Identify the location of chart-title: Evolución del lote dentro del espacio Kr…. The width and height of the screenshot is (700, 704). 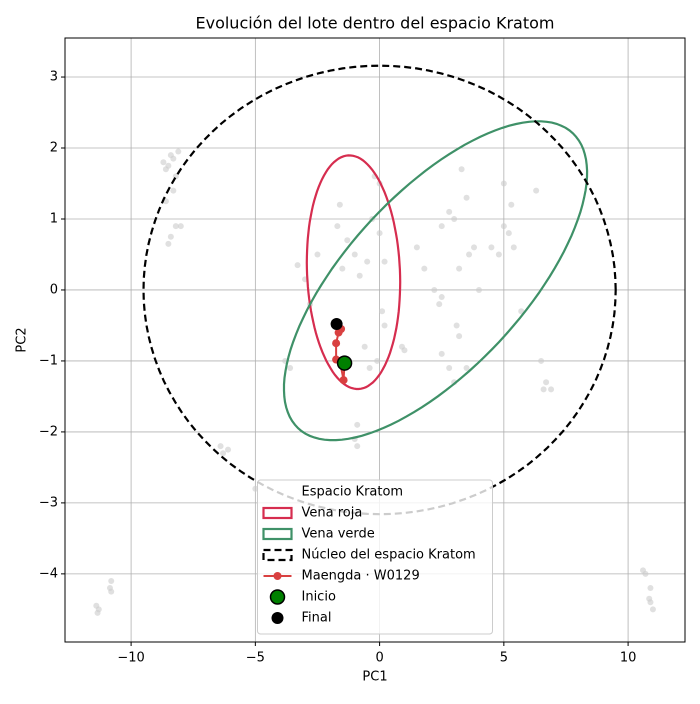
(374, 23).